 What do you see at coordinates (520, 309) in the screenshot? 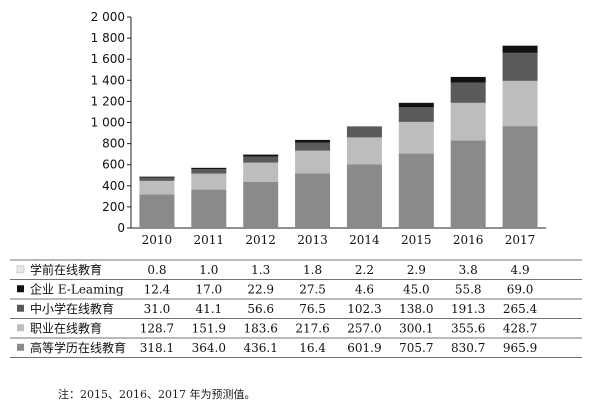
I see `data-label: 265.4` at bounding box center [520, 309].